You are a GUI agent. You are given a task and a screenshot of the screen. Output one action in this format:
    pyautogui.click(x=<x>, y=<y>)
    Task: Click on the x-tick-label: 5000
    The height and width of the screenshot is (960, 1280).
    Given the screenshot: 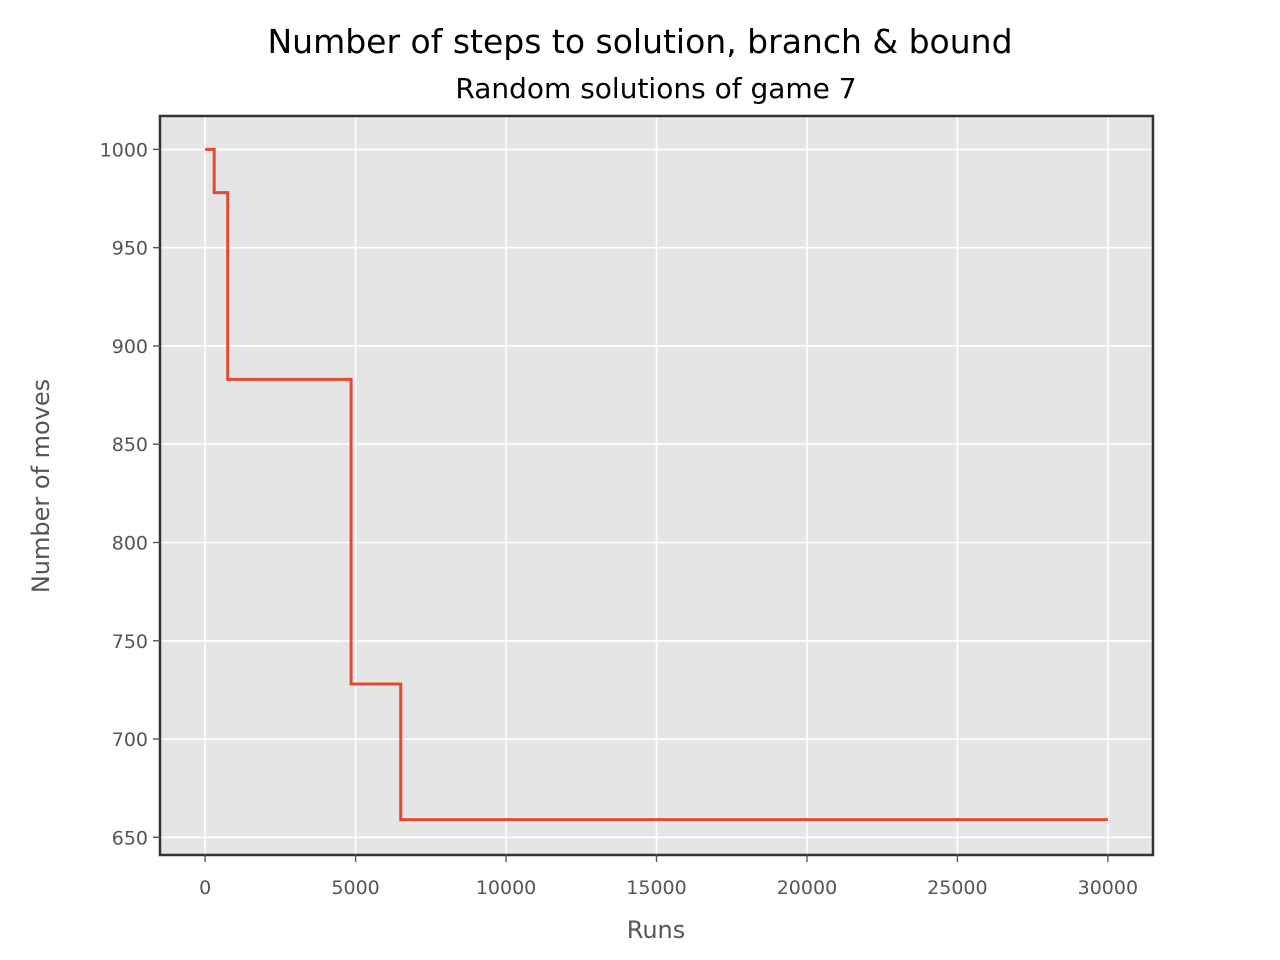 What is the action you would take?
    pyautogui.click(x=355, y=888)
    